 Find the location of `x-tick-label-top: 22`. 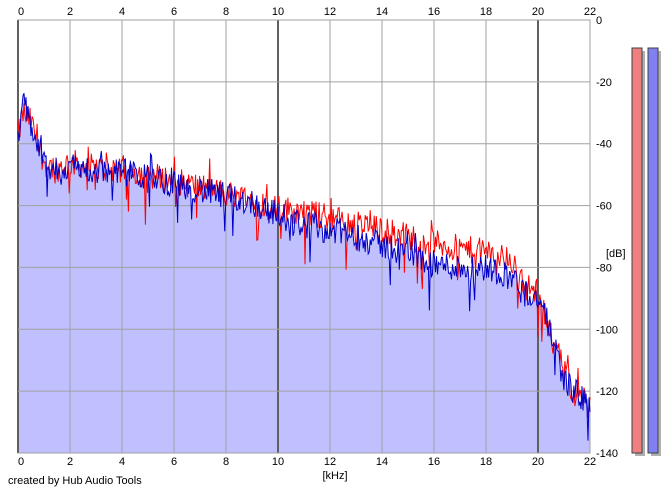

x-tick-label-top: 22 is located at coordinates (590, 12).